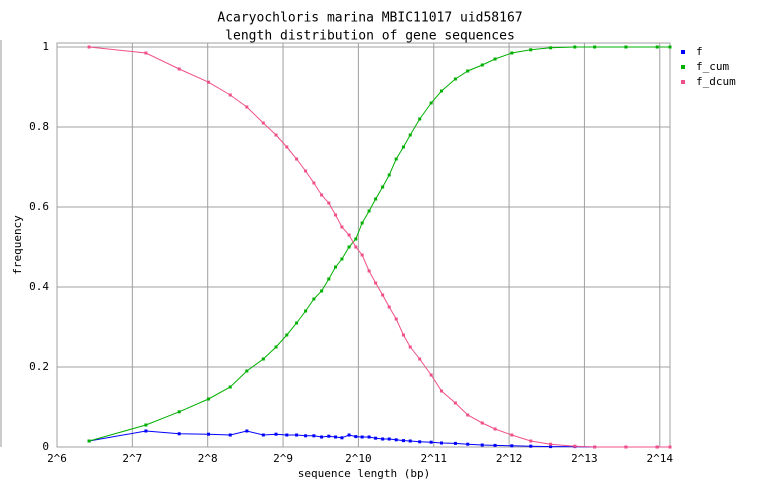 This screenshot has width=762, height=498. I want to click on x-tick-label: 2^6, so click(57, 458).